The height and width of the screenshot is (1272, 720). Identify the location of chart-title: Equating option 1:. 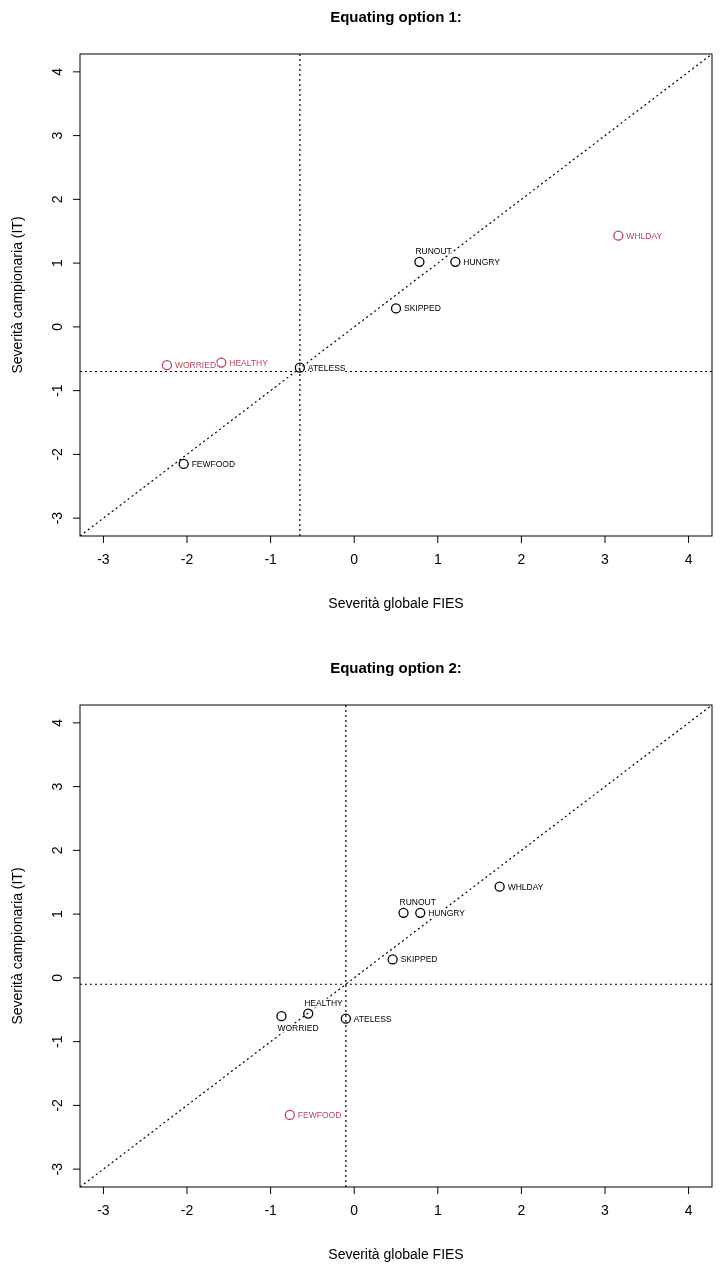
(396, 16).